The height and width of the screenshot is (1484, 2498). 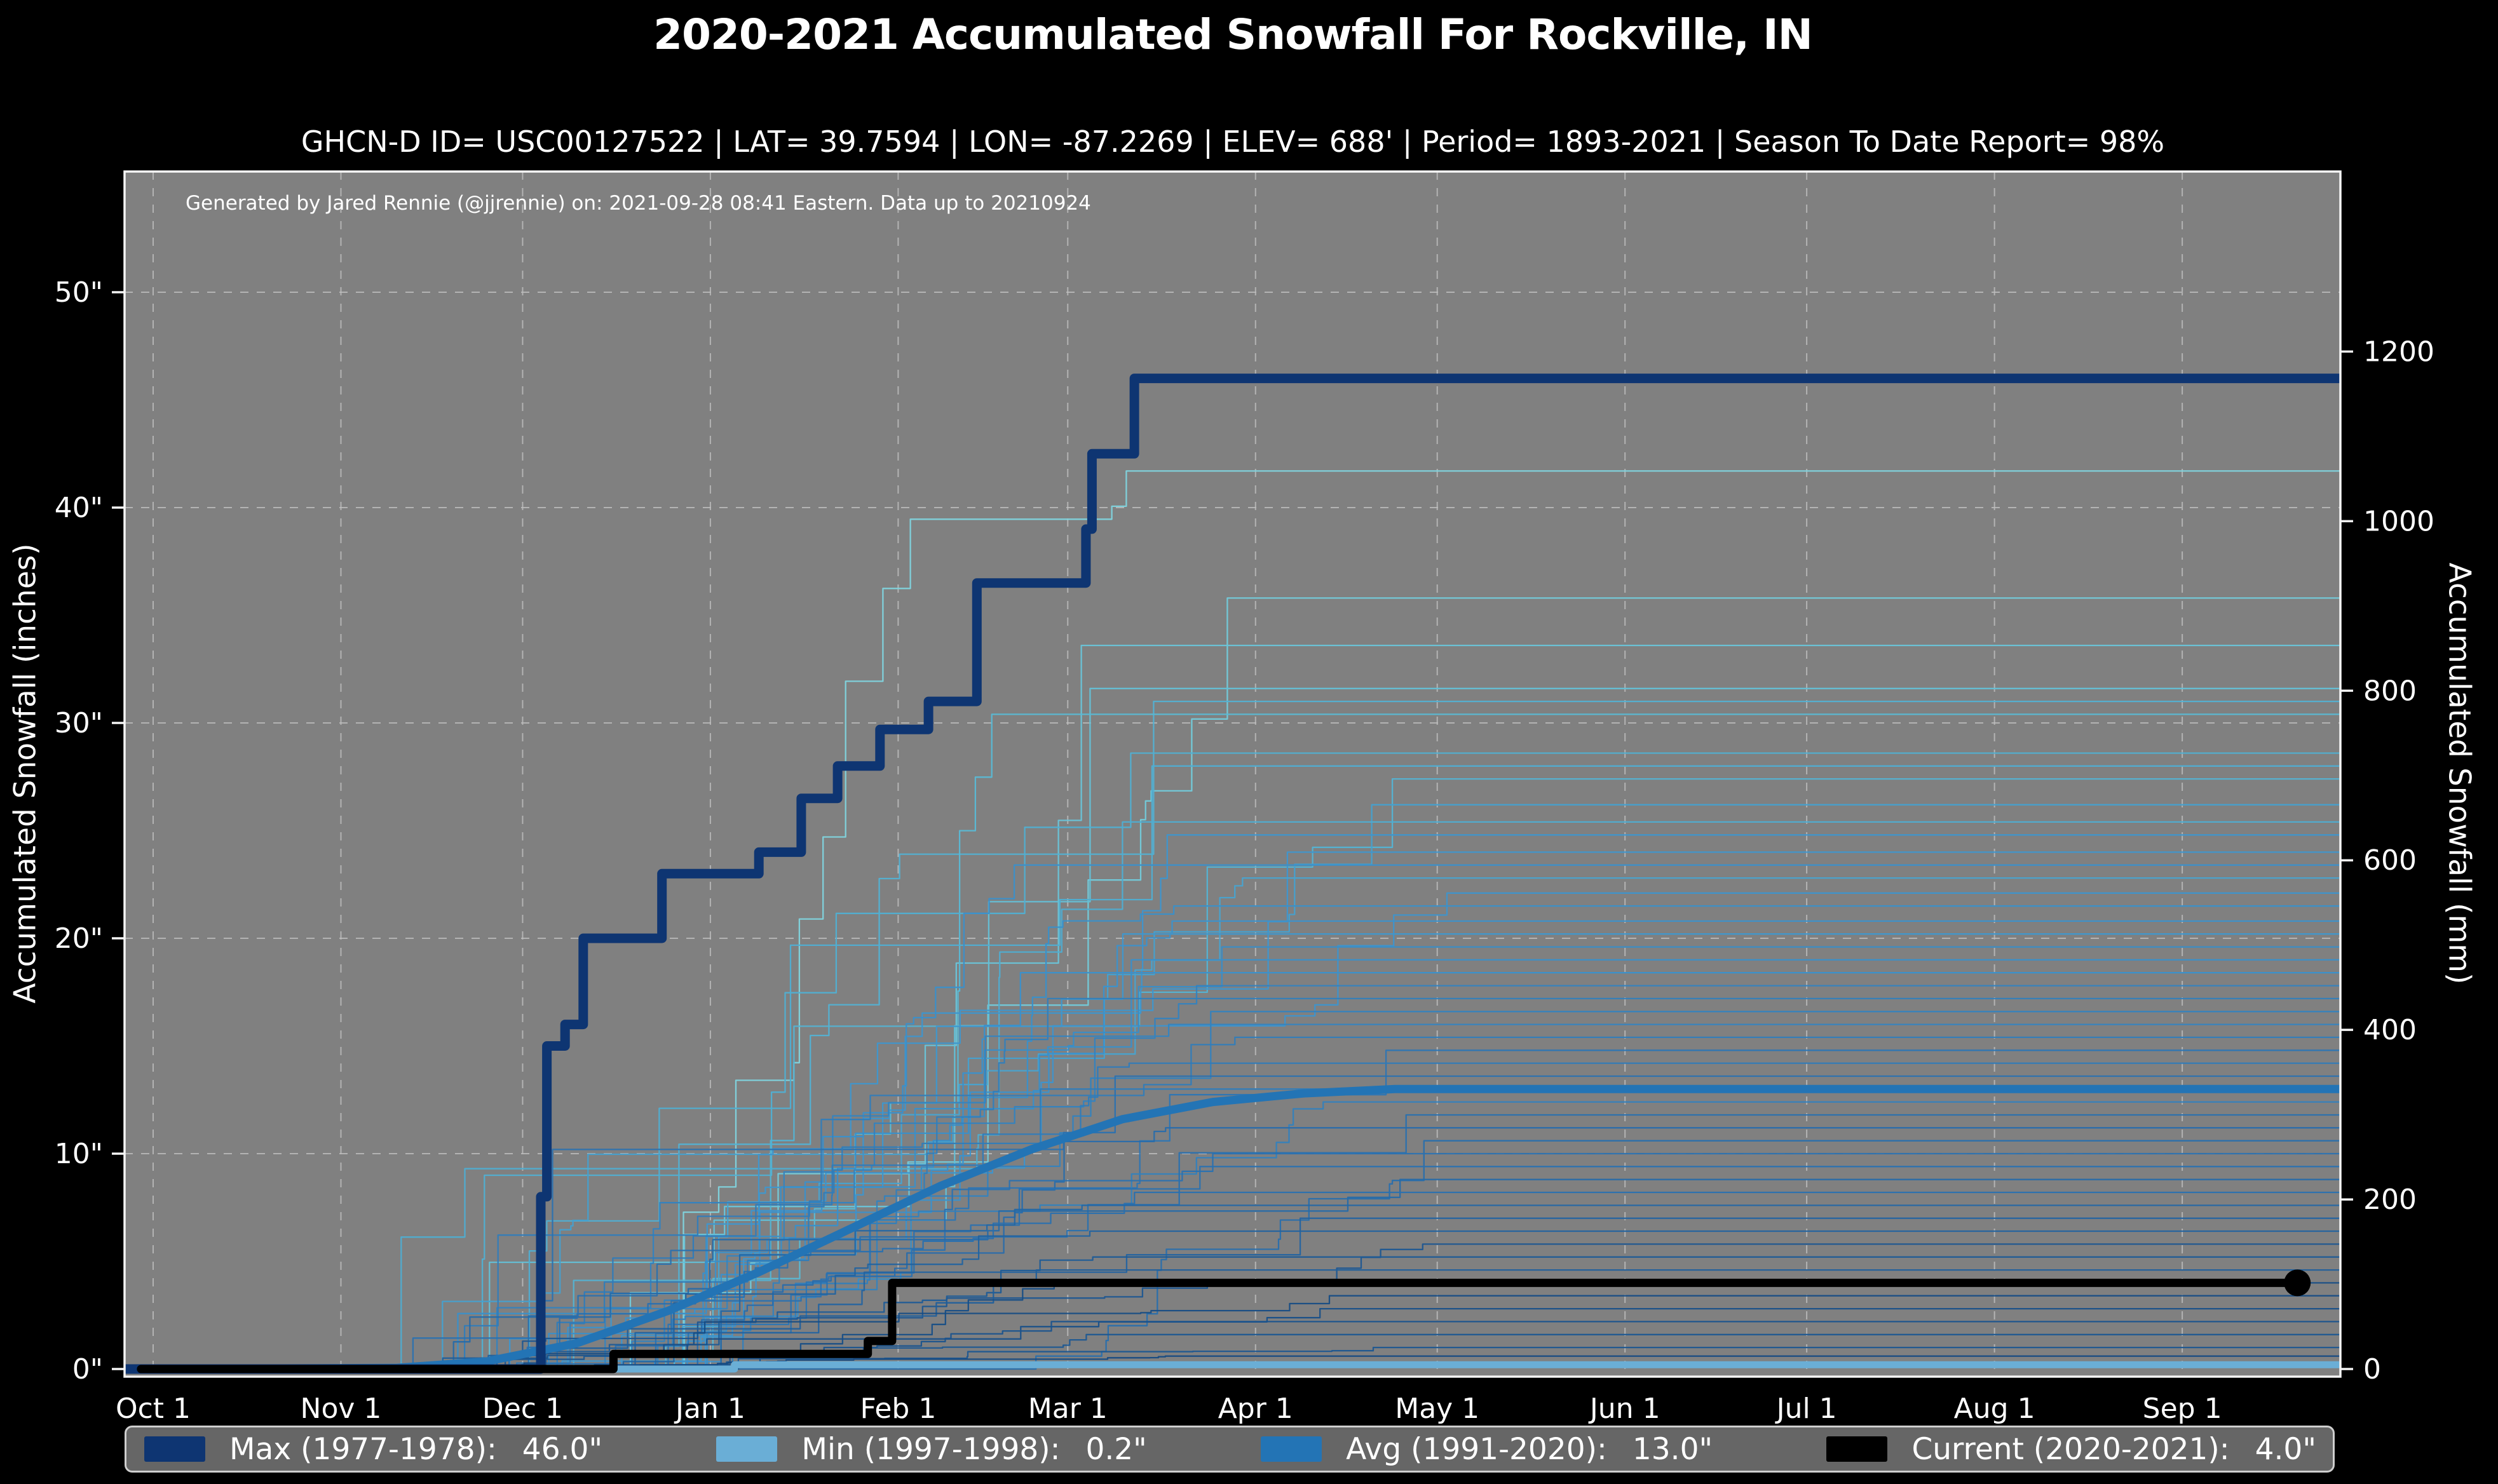 What do you see at coordinates (1672, 1449) in the screenshot?
I see `legend-value: 13.0"` at bounding box center [1672, 1449].